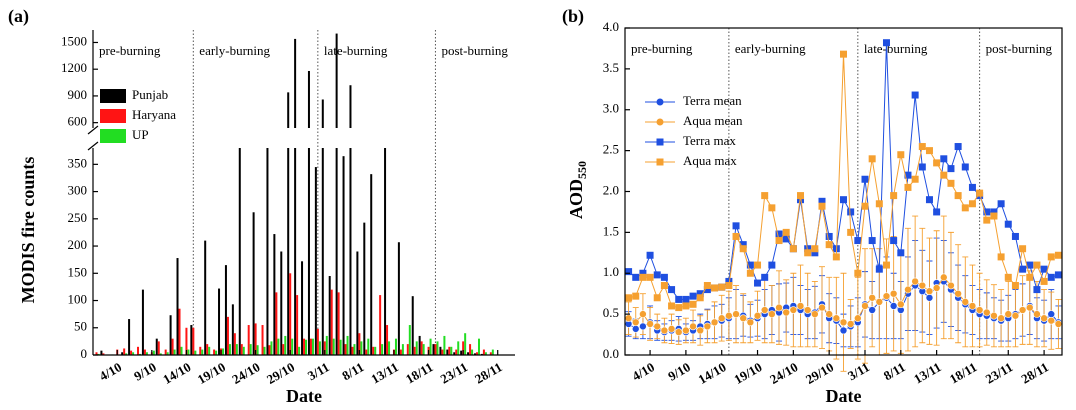 Image resolution: width=1076 pixels, height=410 pixels. What do you see at coordinates (145, 371) in the screenshot?
I see `x-tick-label: 9/10` at bounding box center [145, 371].